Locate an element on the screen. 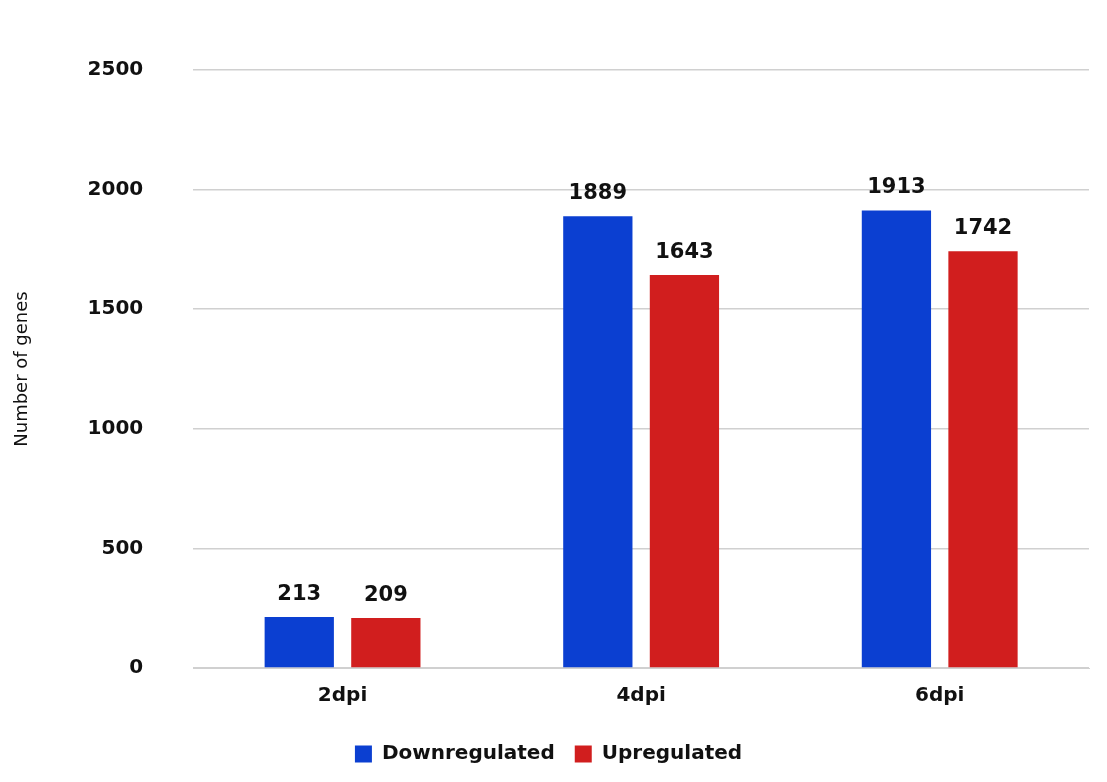 The width and height of the screenshot is (1107, 782). x-tick-label: 4dpi is located at coordinates (641, 694).